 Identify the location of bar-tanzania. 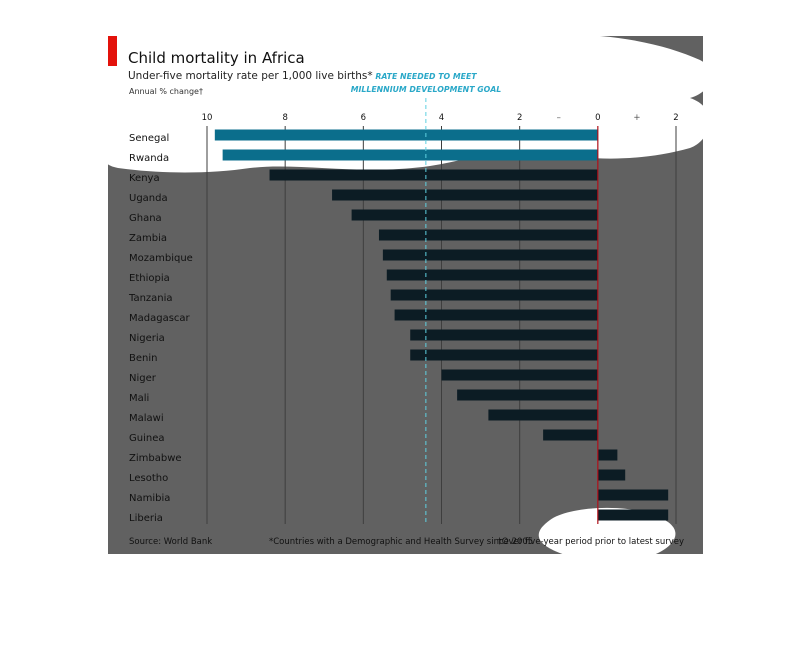
(494, 295).